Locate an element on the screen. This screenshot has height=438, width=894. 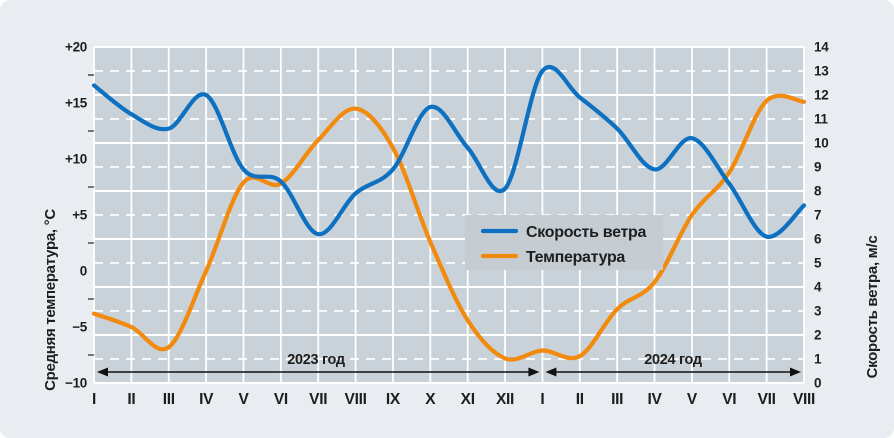
left-axis-tick-label: +10 is located at coordinates (76, 159).